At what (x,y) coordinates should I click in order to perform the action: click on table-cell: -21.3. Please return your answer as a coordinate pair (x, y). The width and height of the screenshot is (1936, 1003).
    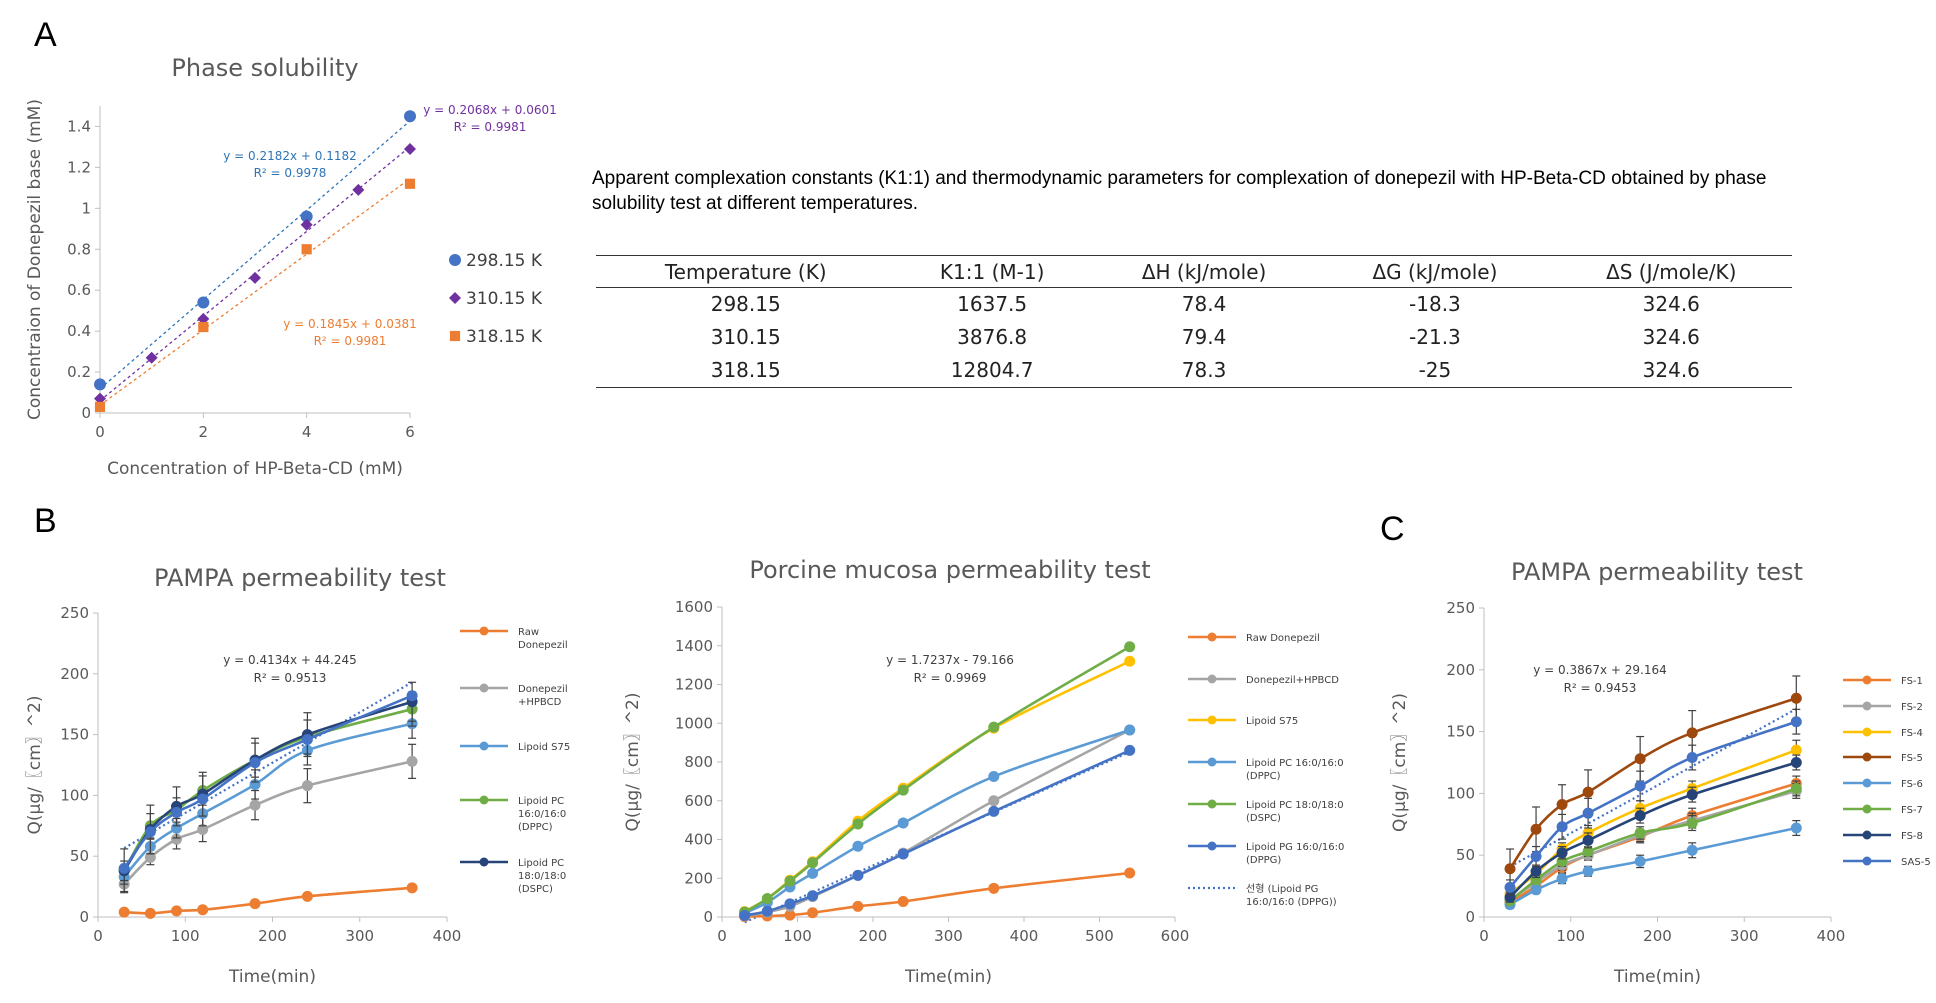
    Looking at the image, I should click on (1435, 337).